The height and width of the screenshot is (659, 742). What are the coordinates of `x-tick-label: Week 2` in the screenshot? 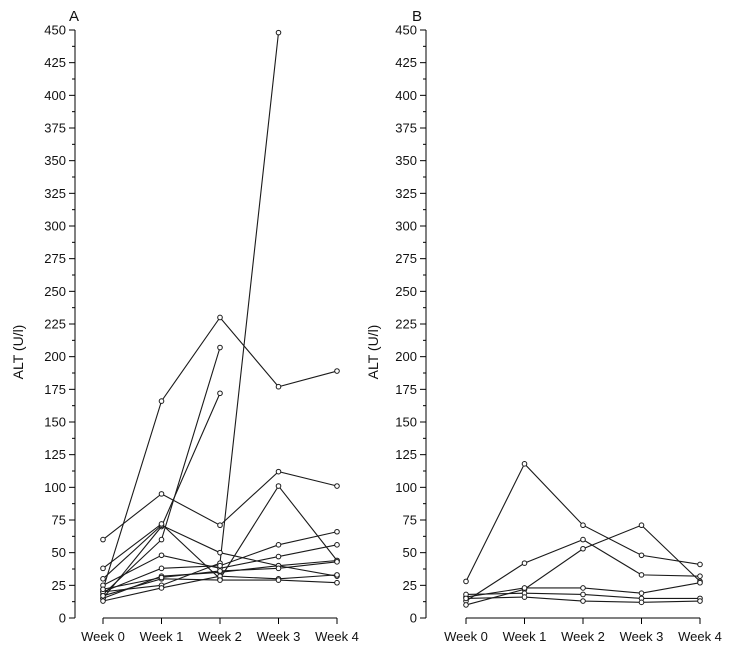 It's located at (220, 636).